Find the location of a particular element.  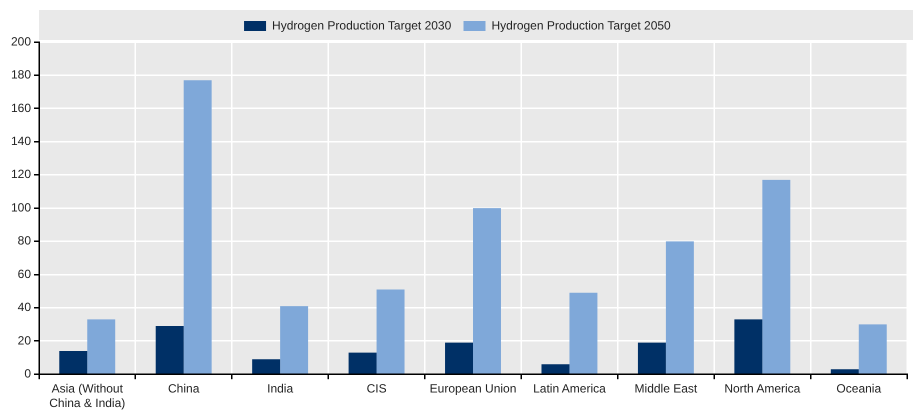

y-tick-label: 40 is located at coordinates (25, 307).